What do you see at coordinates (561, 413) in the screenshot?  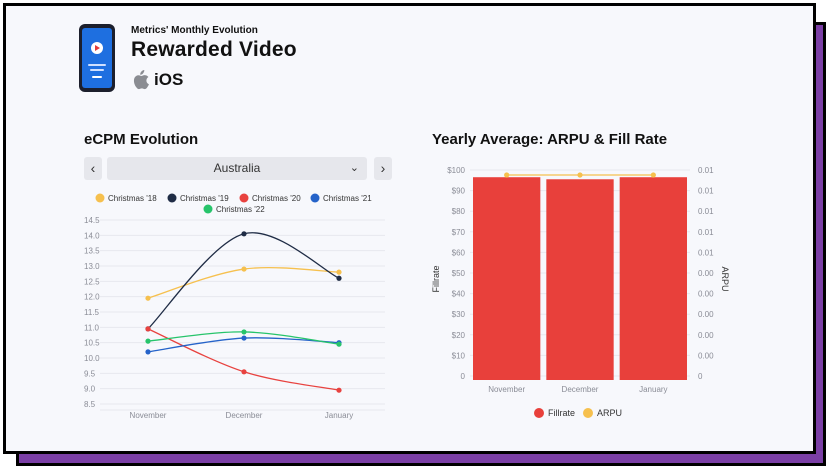 I see `fillrate-legend-label: Fillrate` at bounding box center [561, 413].